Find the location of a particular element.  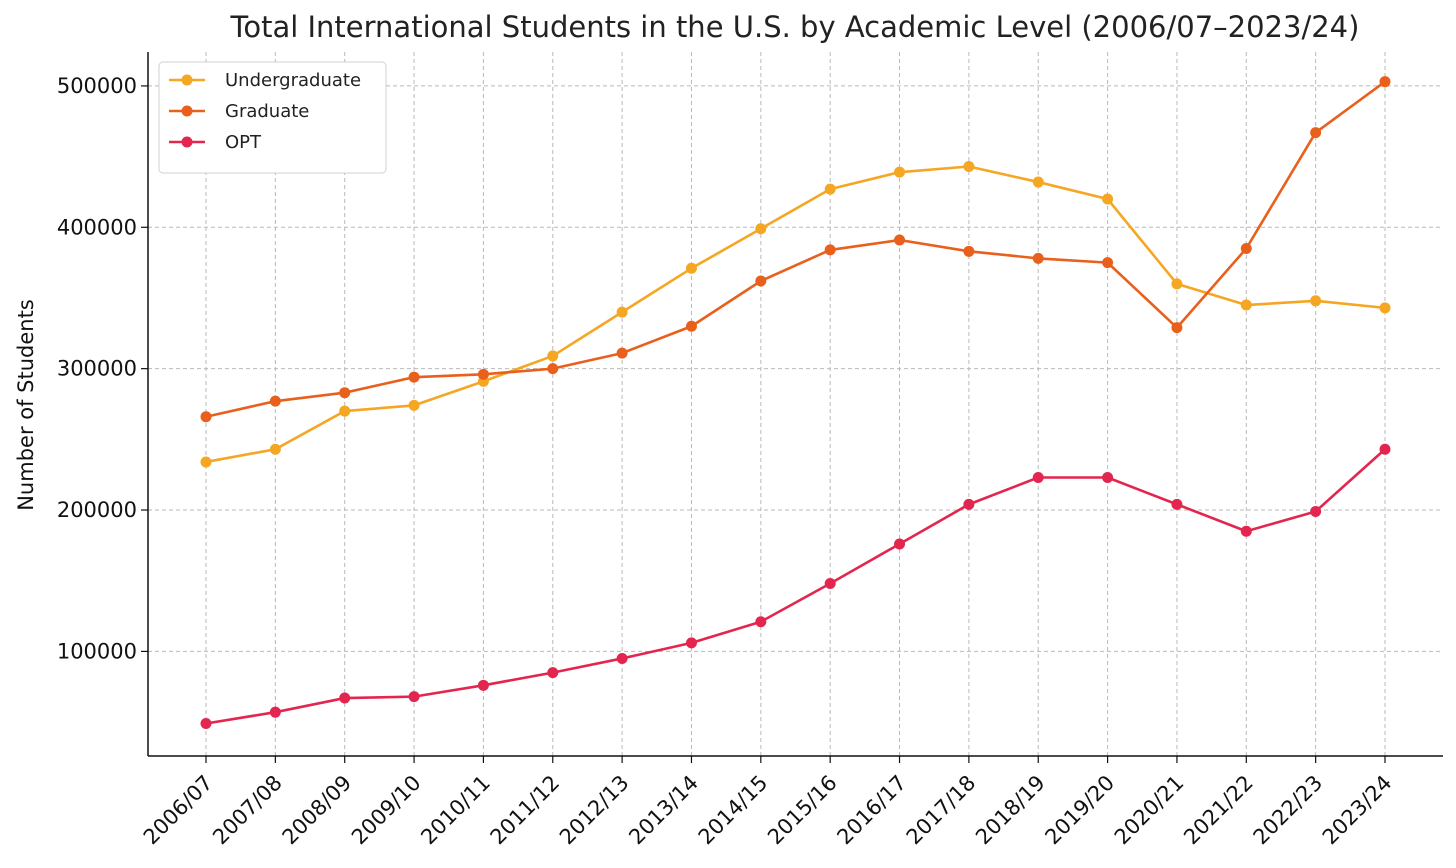

legend-item-opt: OPT is located at coordinates (215, 142).